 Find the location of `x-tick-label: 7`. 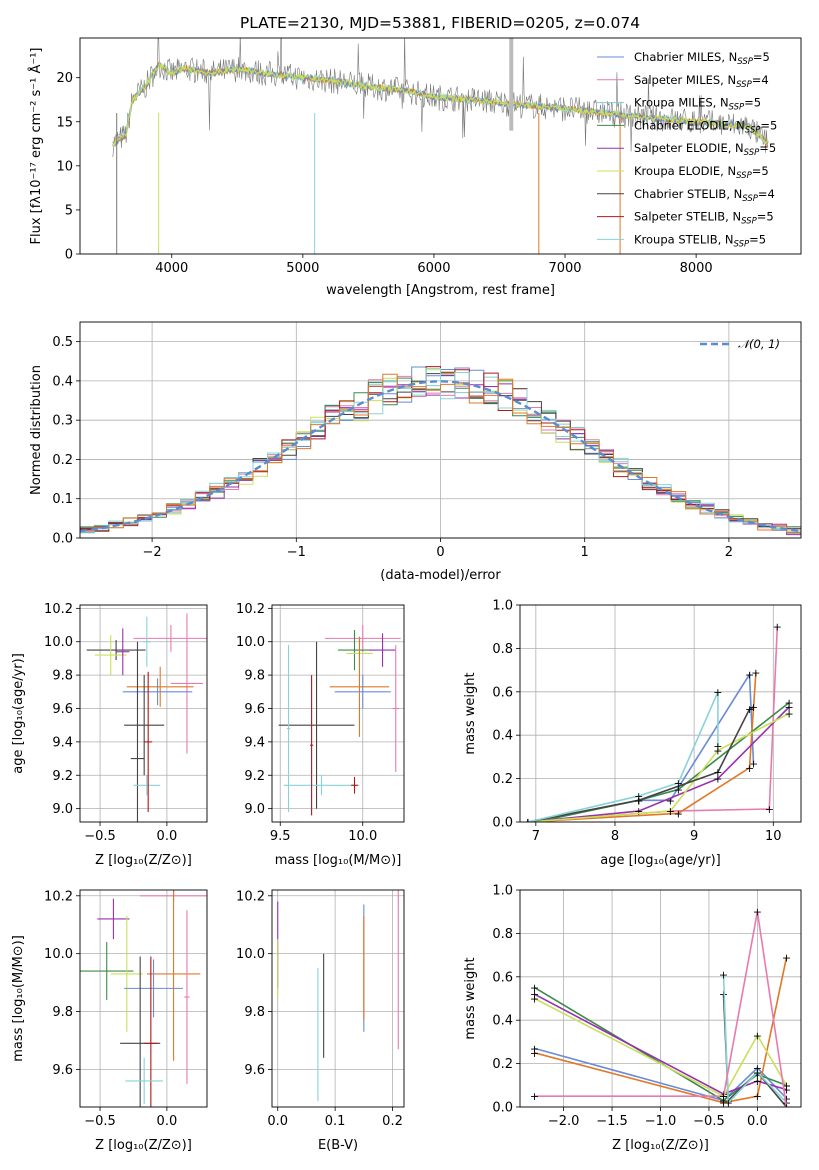

x-tick-label: 7 is located at coordinates (536, 836).